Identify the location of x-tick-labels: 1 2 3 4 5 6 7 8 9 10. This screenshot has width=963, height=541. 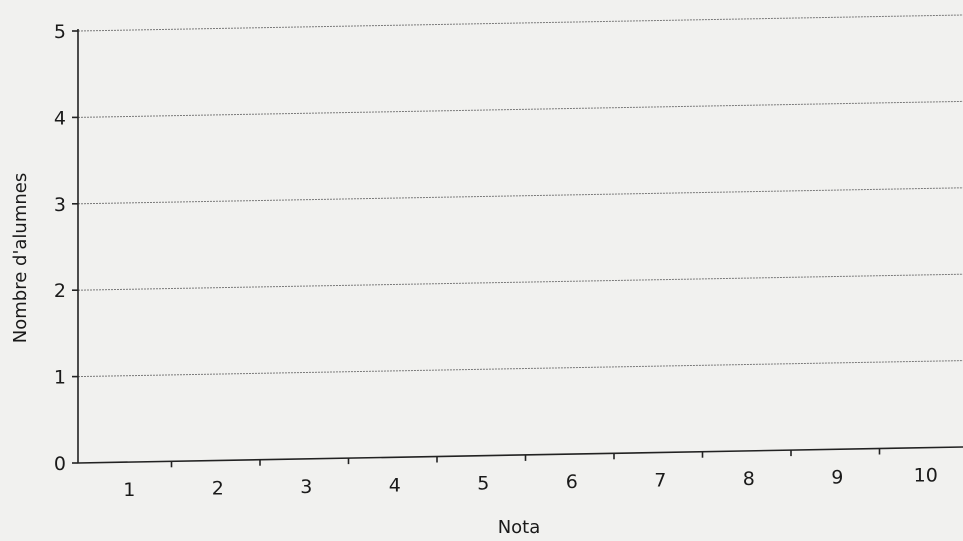
(530, 483).